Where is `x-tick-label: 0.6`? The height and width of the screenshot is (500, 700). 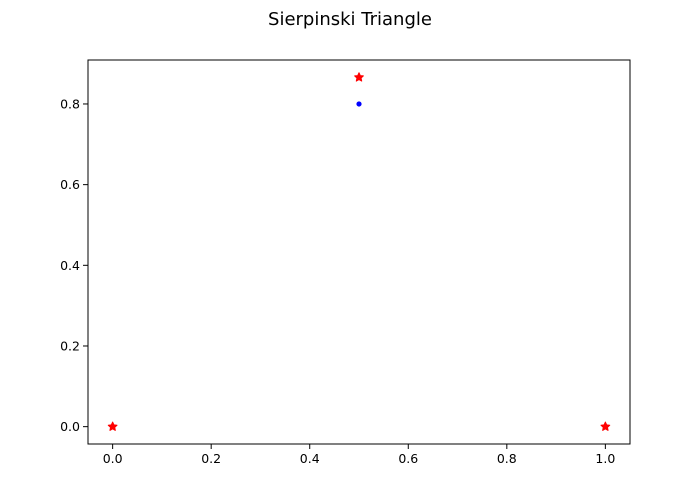
x-tick-label: 0.6 is located at coordinates (408, 458).